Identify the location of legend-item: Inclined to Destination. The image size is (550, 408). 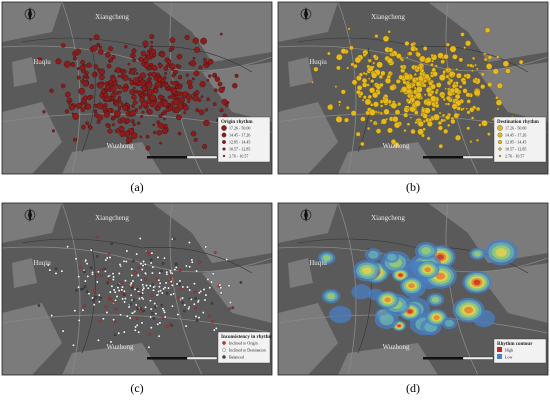
(247, 350).